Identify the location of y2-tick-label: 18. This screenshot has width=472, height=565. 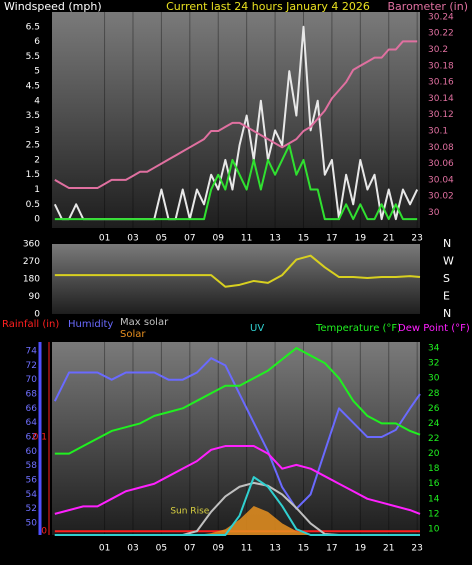
(434, 469).